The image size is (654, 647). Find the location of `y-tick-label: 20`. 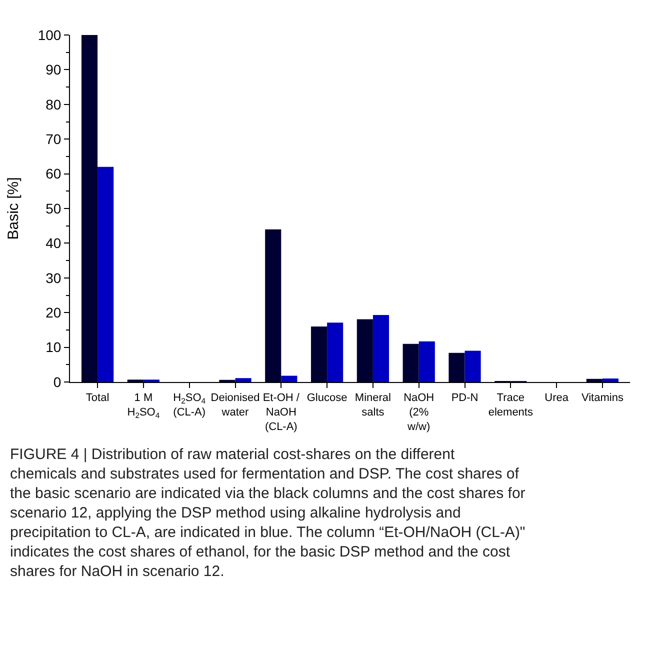

y-tick-label: 20 is located at coordinates (54, 312).